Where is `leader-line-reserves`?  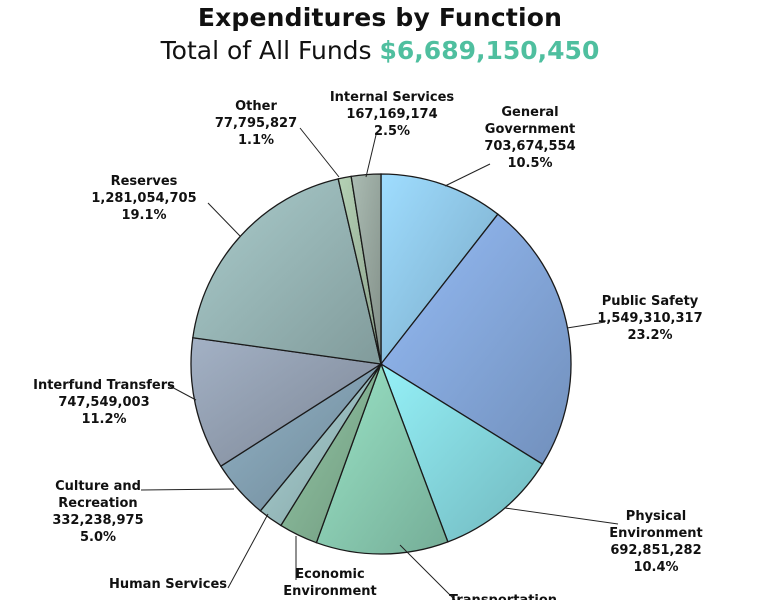 leader-line-reserves is located at coordinates (224, 219).